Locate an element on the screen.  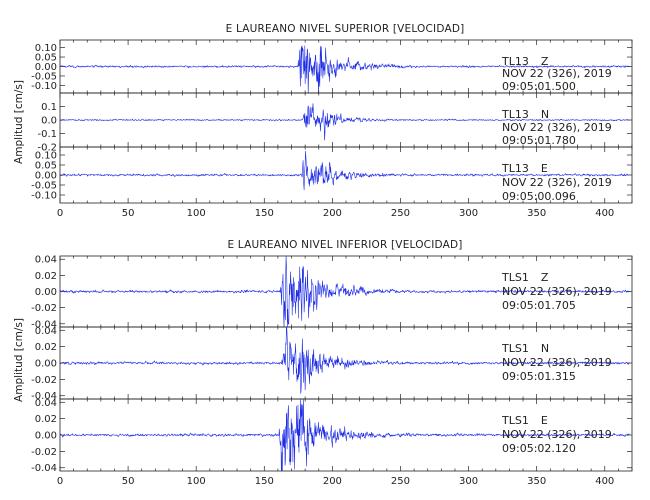
station-label: TLS1 Z is located at coordinates (525, 277).